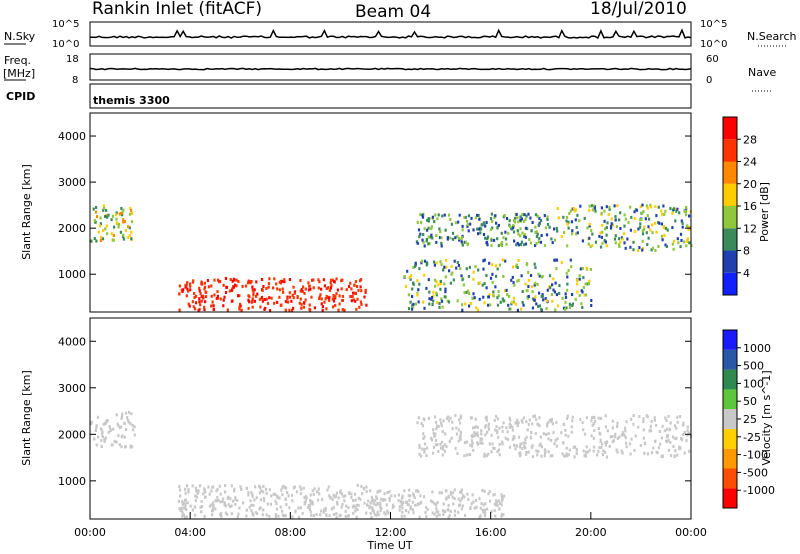 The image size is (800, 554). Describe the element at coordinates (72, 434) in the screenshot. I see `y-tick-label: 2000` at that location.